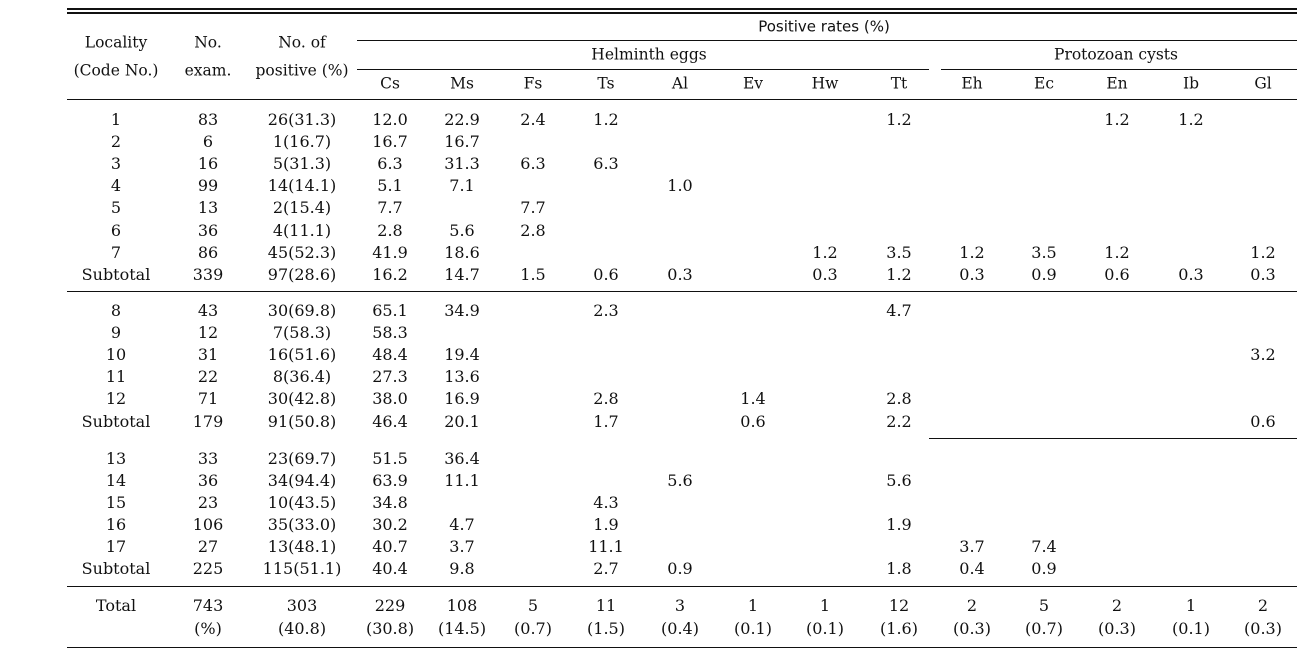 This screenshot has width=1315, height=655. I want to click on header-protozoan-cysts: Protozoan cysts, so click(1116, 54).